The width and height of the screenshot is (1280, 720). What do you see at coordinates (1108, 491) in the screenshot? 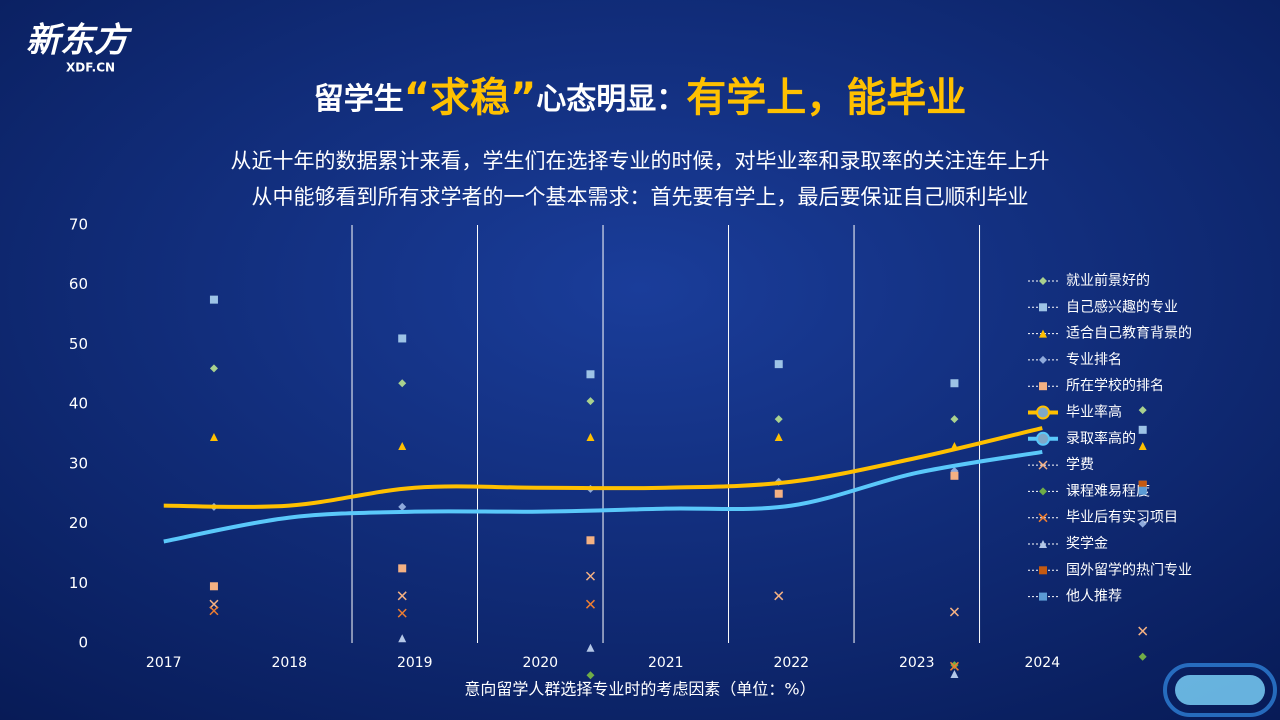
I see `legend-label: 课程难易程度` at bounding box center [1108, 491].